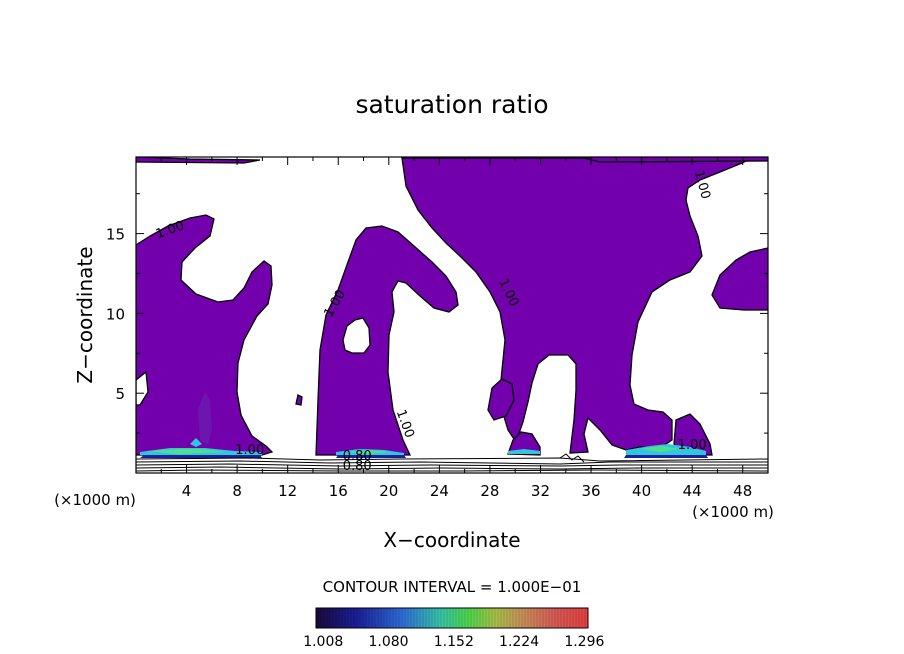 This screenshot has width=904, height=654. I want to click on colorbar, so click(452, 618).